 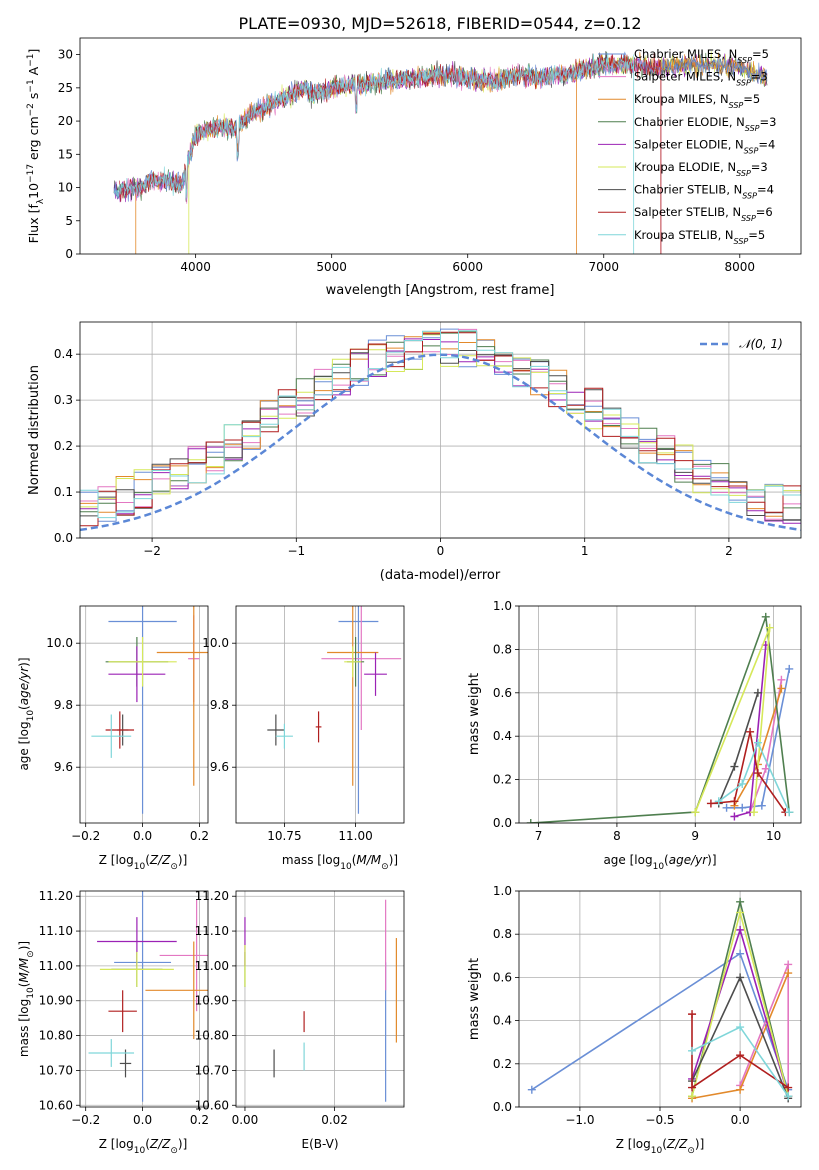 I want to click on y-tick-label: 11.10, so click(x=212, y=931).